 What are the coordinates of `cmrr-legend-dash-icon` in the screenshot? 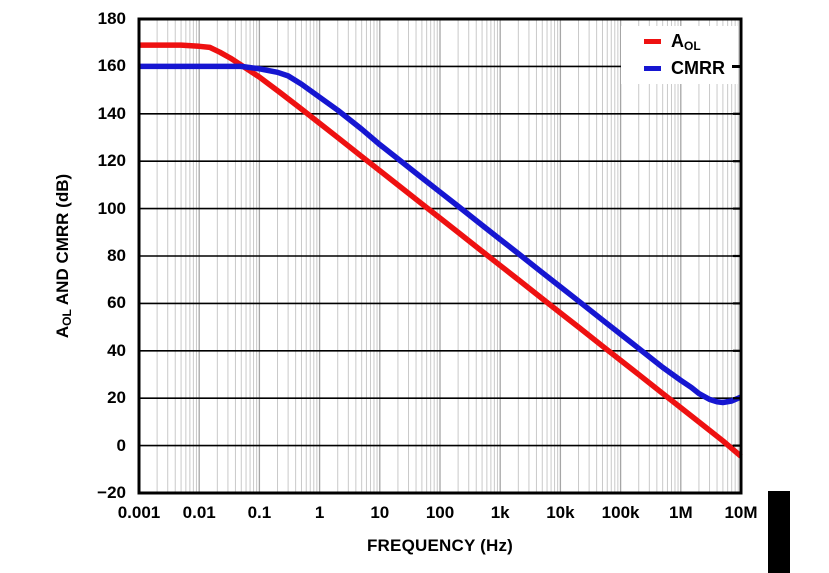 It's located at (652, 68).